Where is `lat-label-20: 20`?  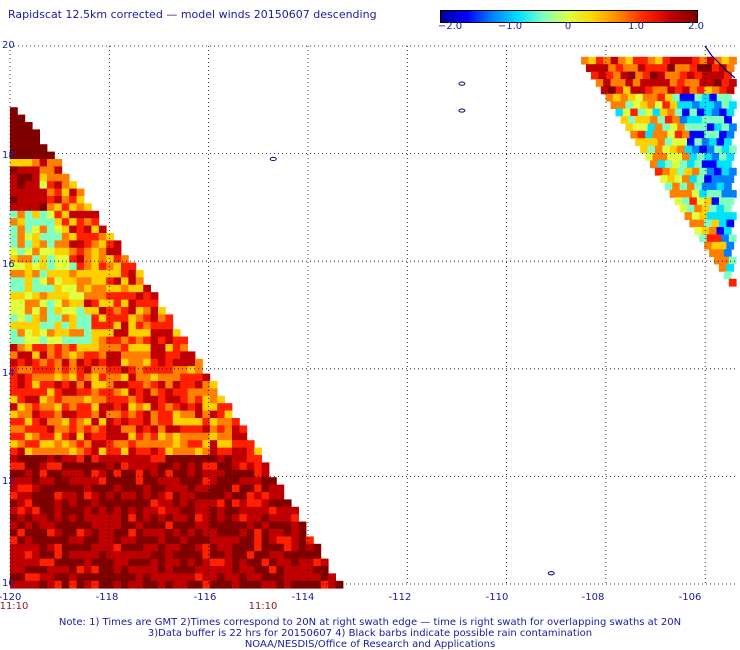 lat-label-20: 20 is located at coordinates (8, 45).